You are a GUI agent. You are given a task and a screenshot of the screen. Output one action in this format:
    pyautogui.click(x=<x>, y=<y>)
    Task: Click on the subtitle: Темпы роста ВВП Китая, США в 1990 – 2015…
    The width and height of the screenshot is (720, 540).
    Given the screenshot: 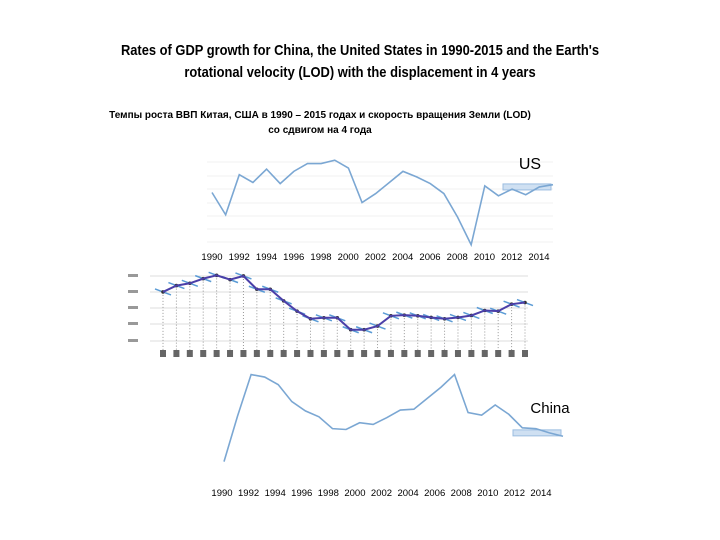 What is the action you would take?
    pyautogui.click(x=320, y=123)
    